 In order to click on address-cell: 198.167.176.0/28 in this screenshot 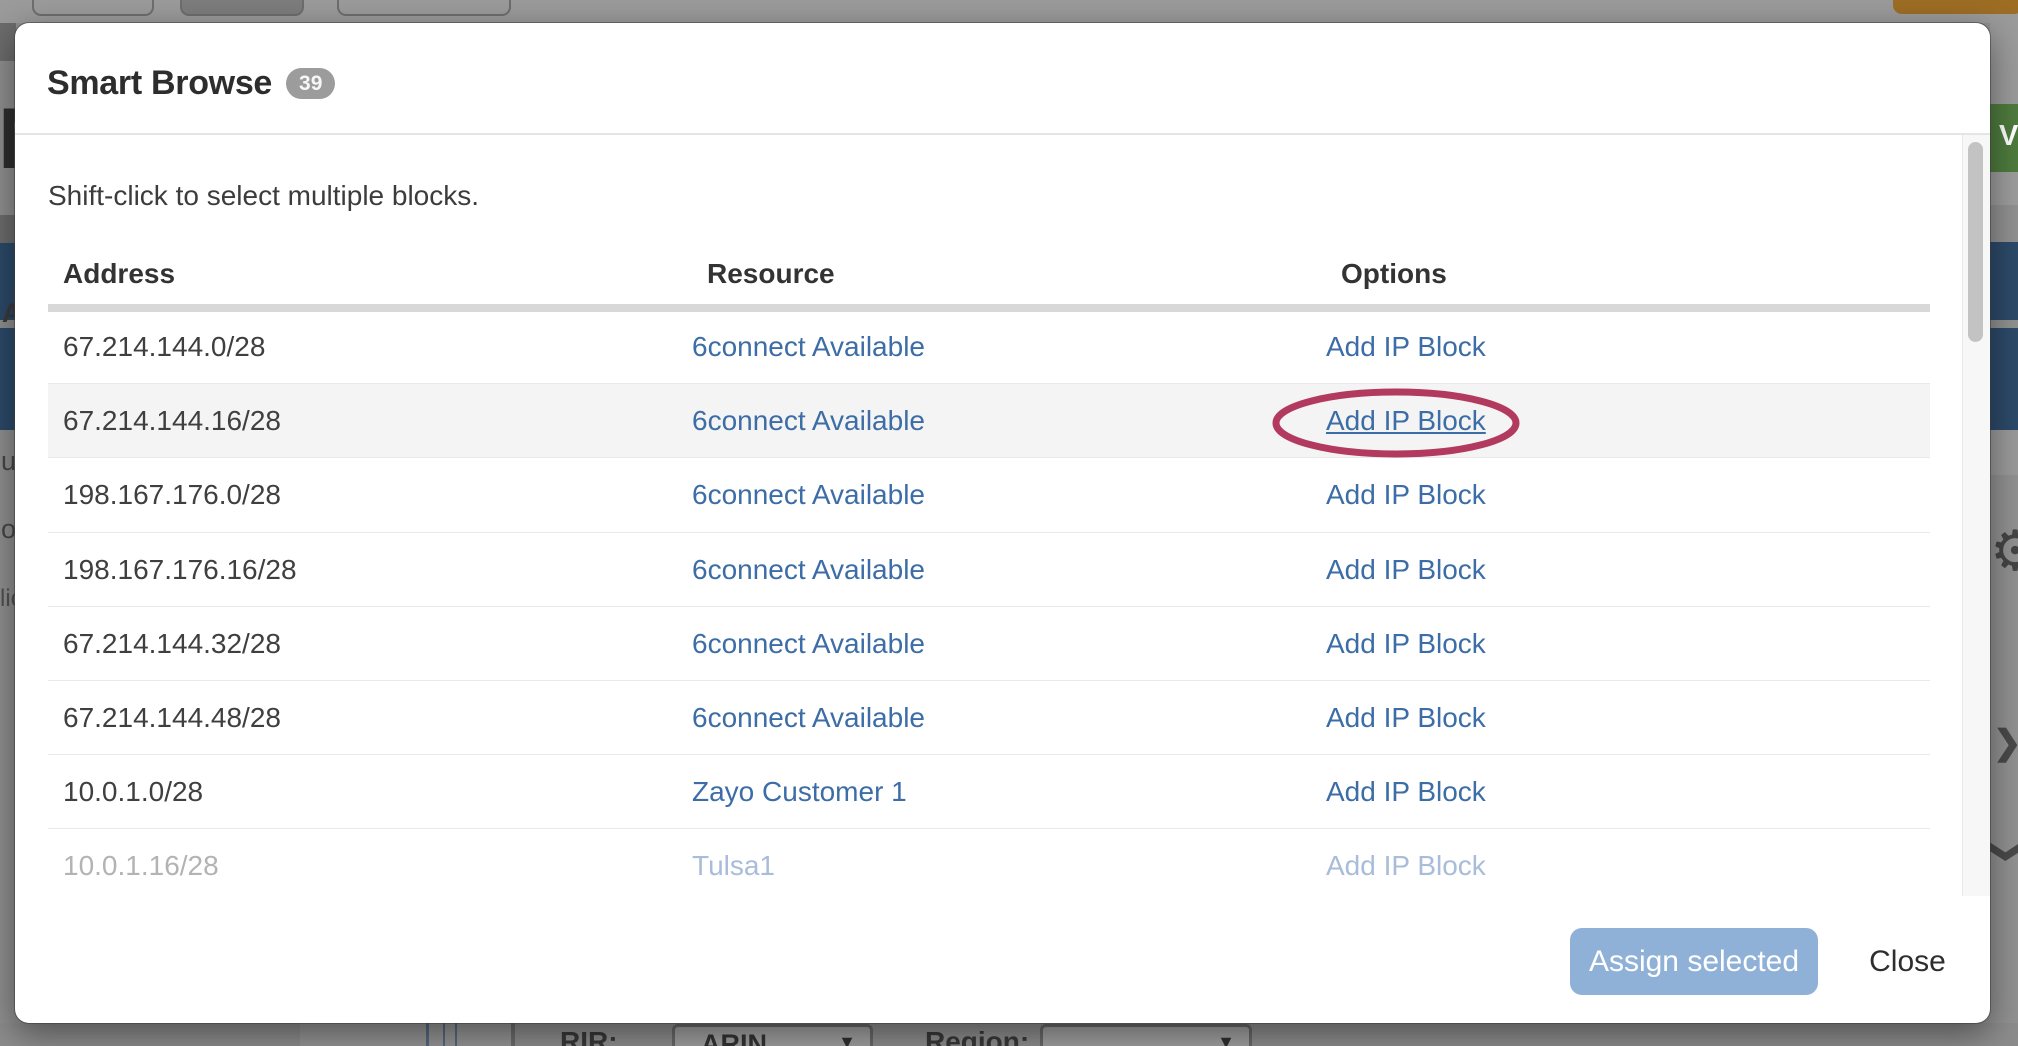, I will do `click(172, 495)`.